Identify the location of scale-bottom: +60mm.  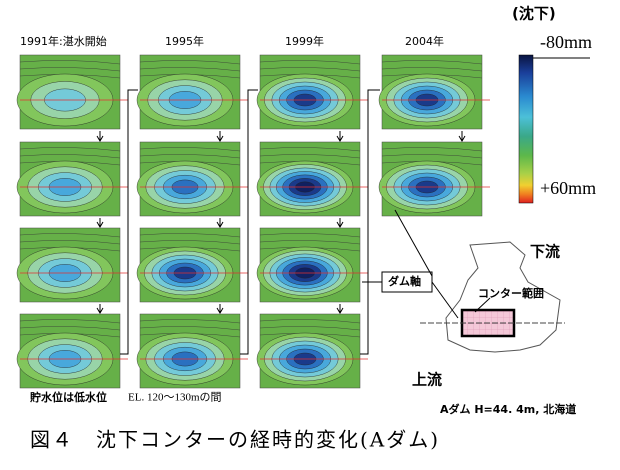
(568, 188).